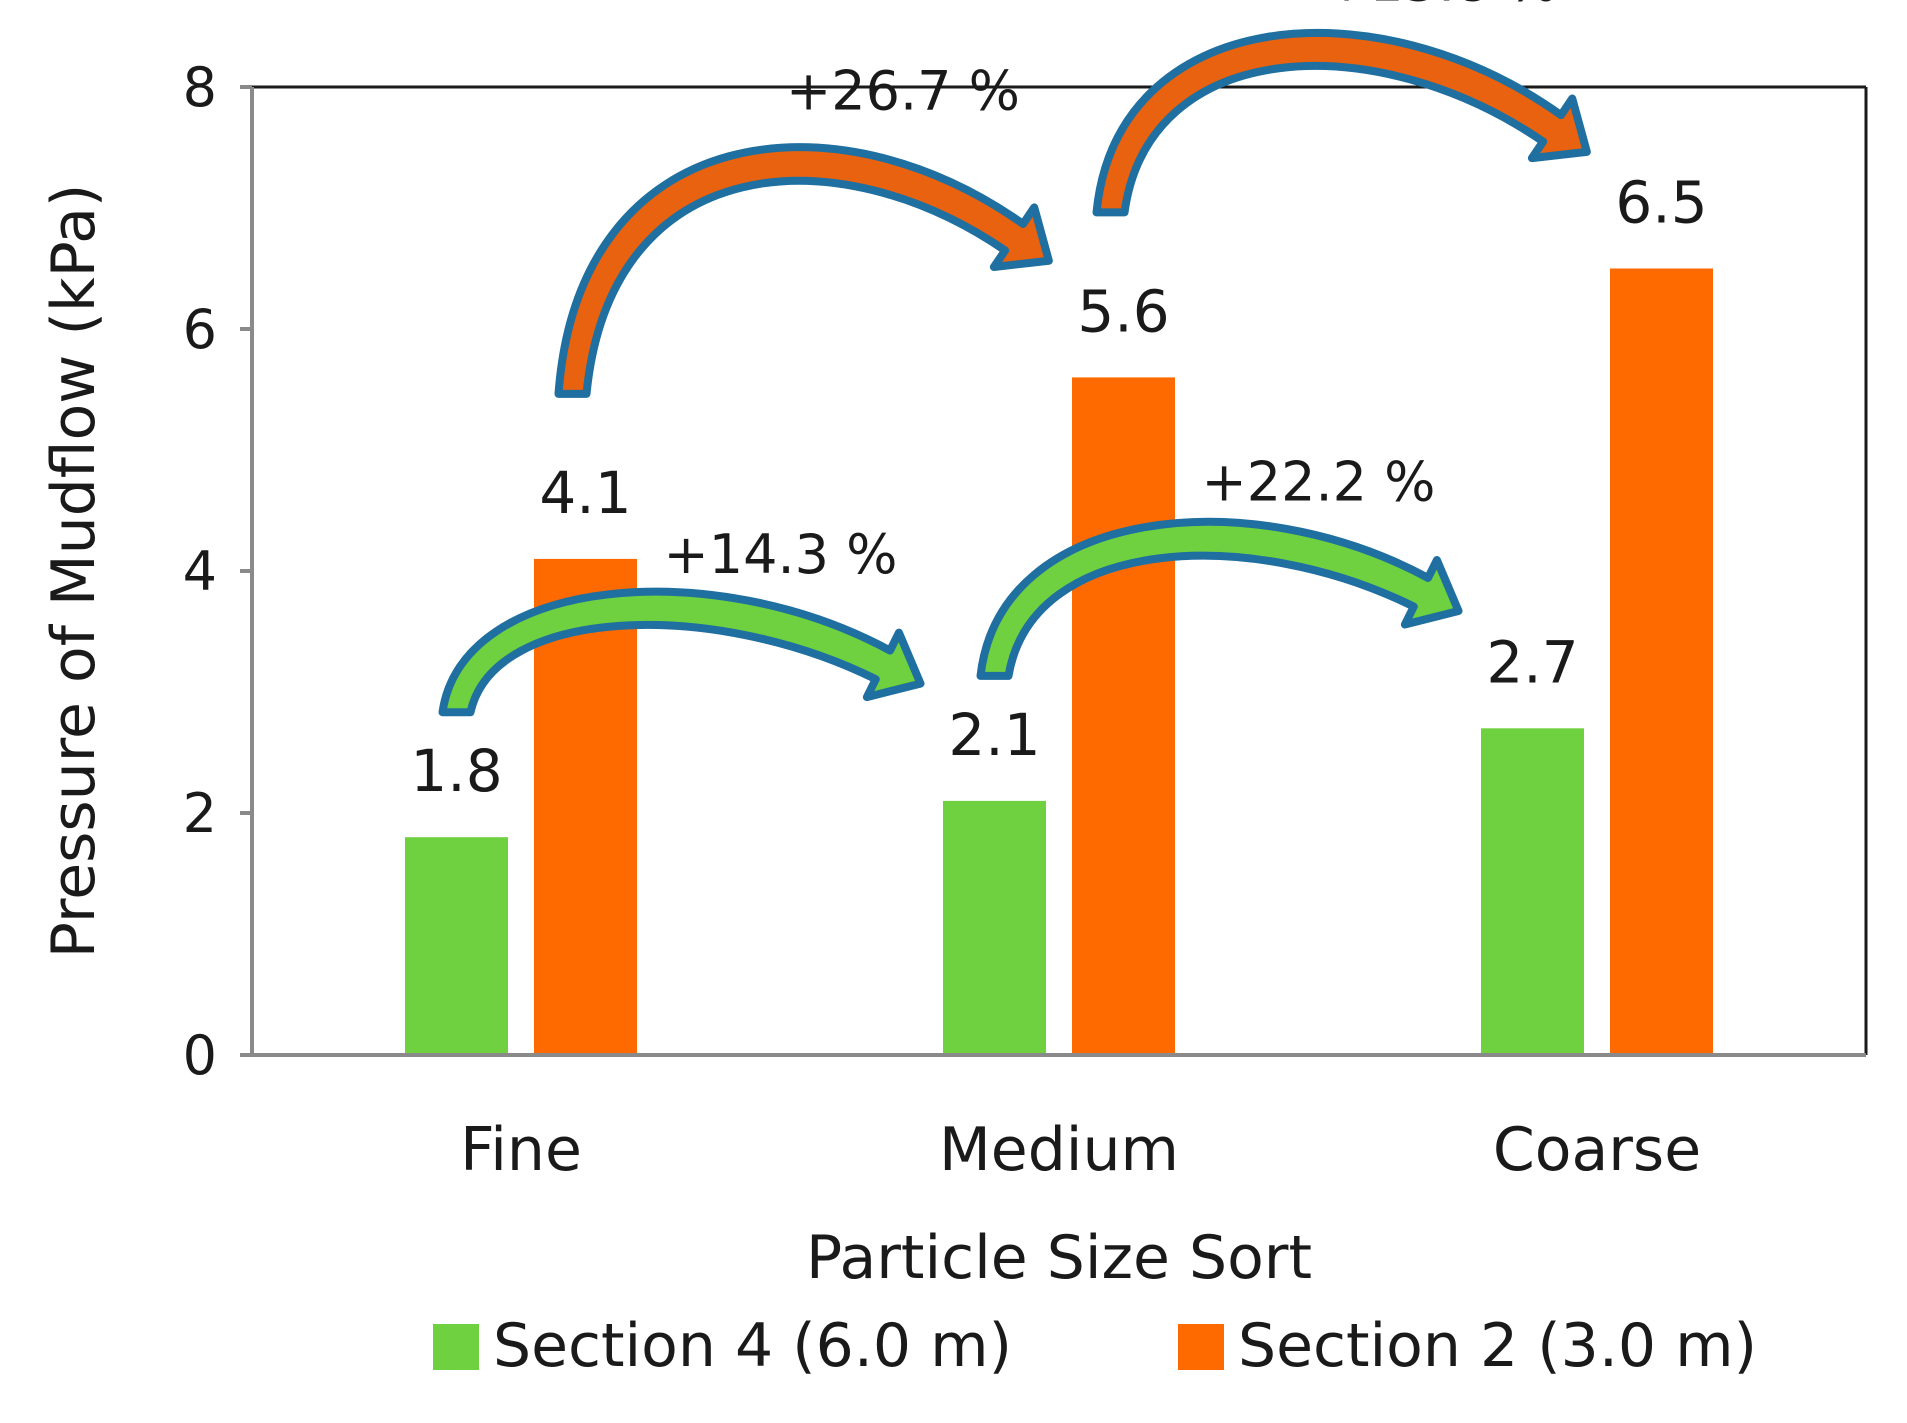 The image size is (1907, 1423). Describe the element at coordinates (1597, 1150) in the screenshot. I see `x-tick-label: Coarse` at that location.